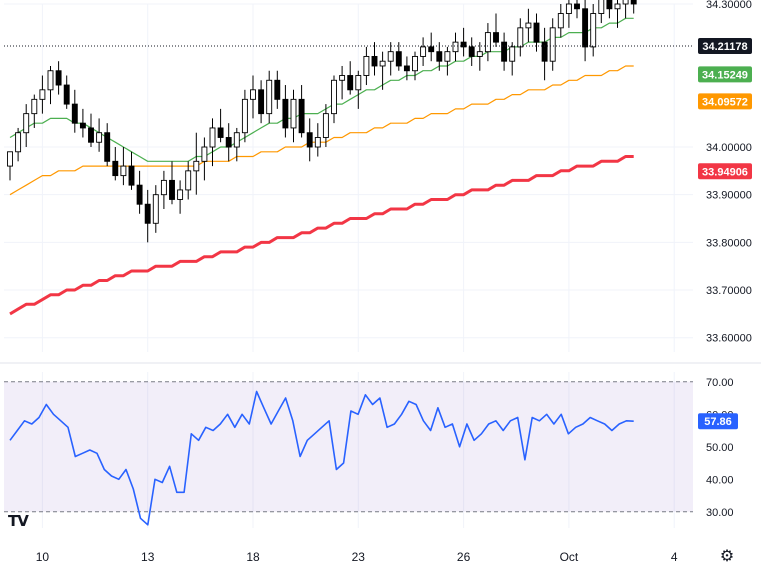  Describe the element at coordinates (729, 291) in the screenshot. I see `price-axis-tick-label: 33.70000` at that location.